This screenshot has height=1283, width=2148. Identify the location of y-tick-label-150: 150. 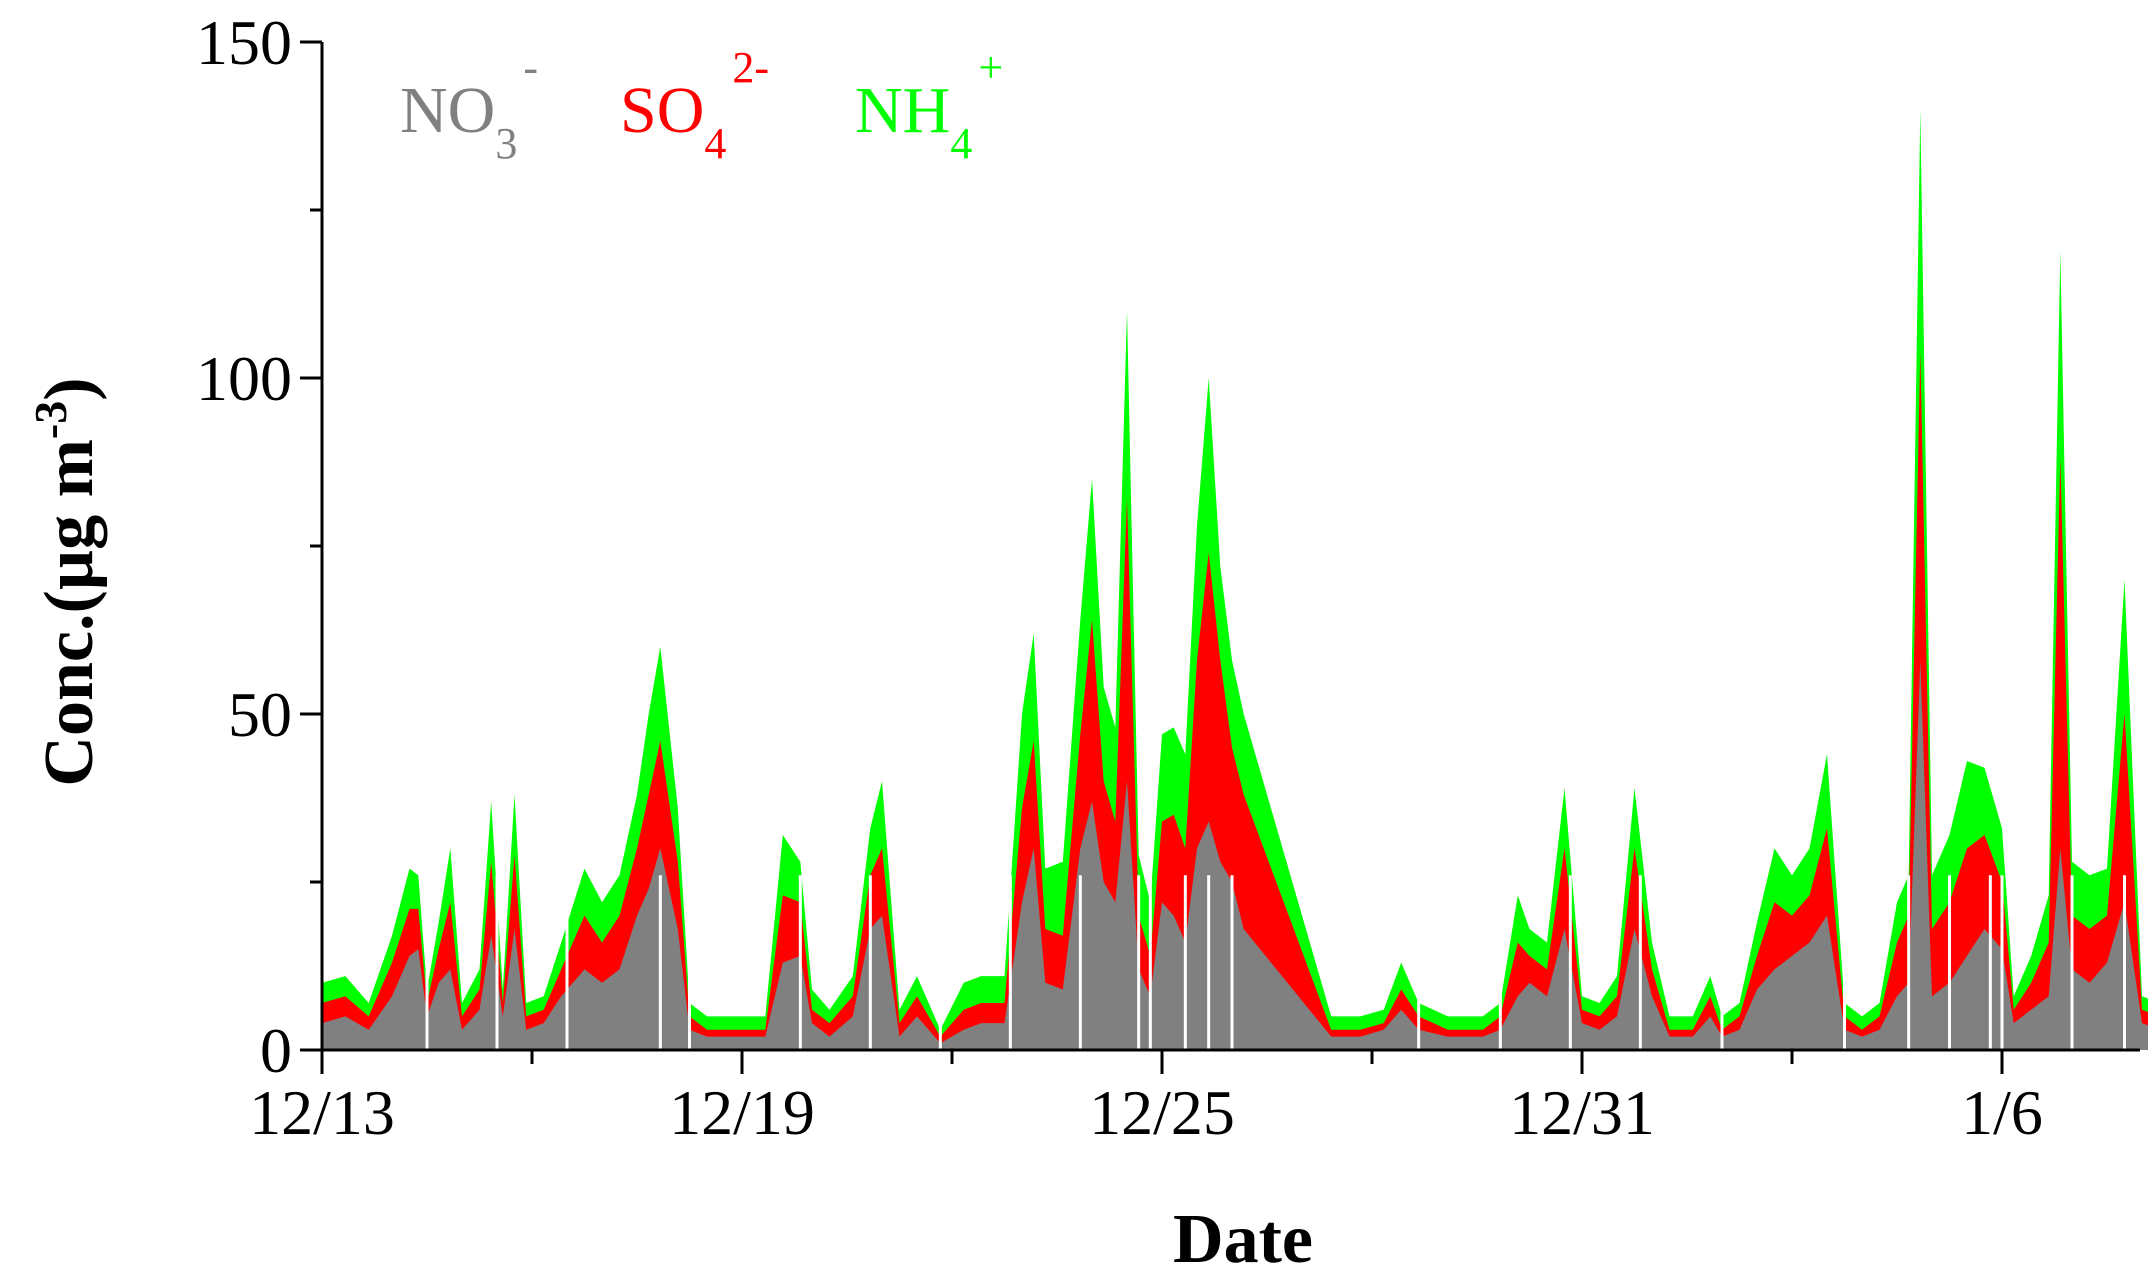
(244, 42).